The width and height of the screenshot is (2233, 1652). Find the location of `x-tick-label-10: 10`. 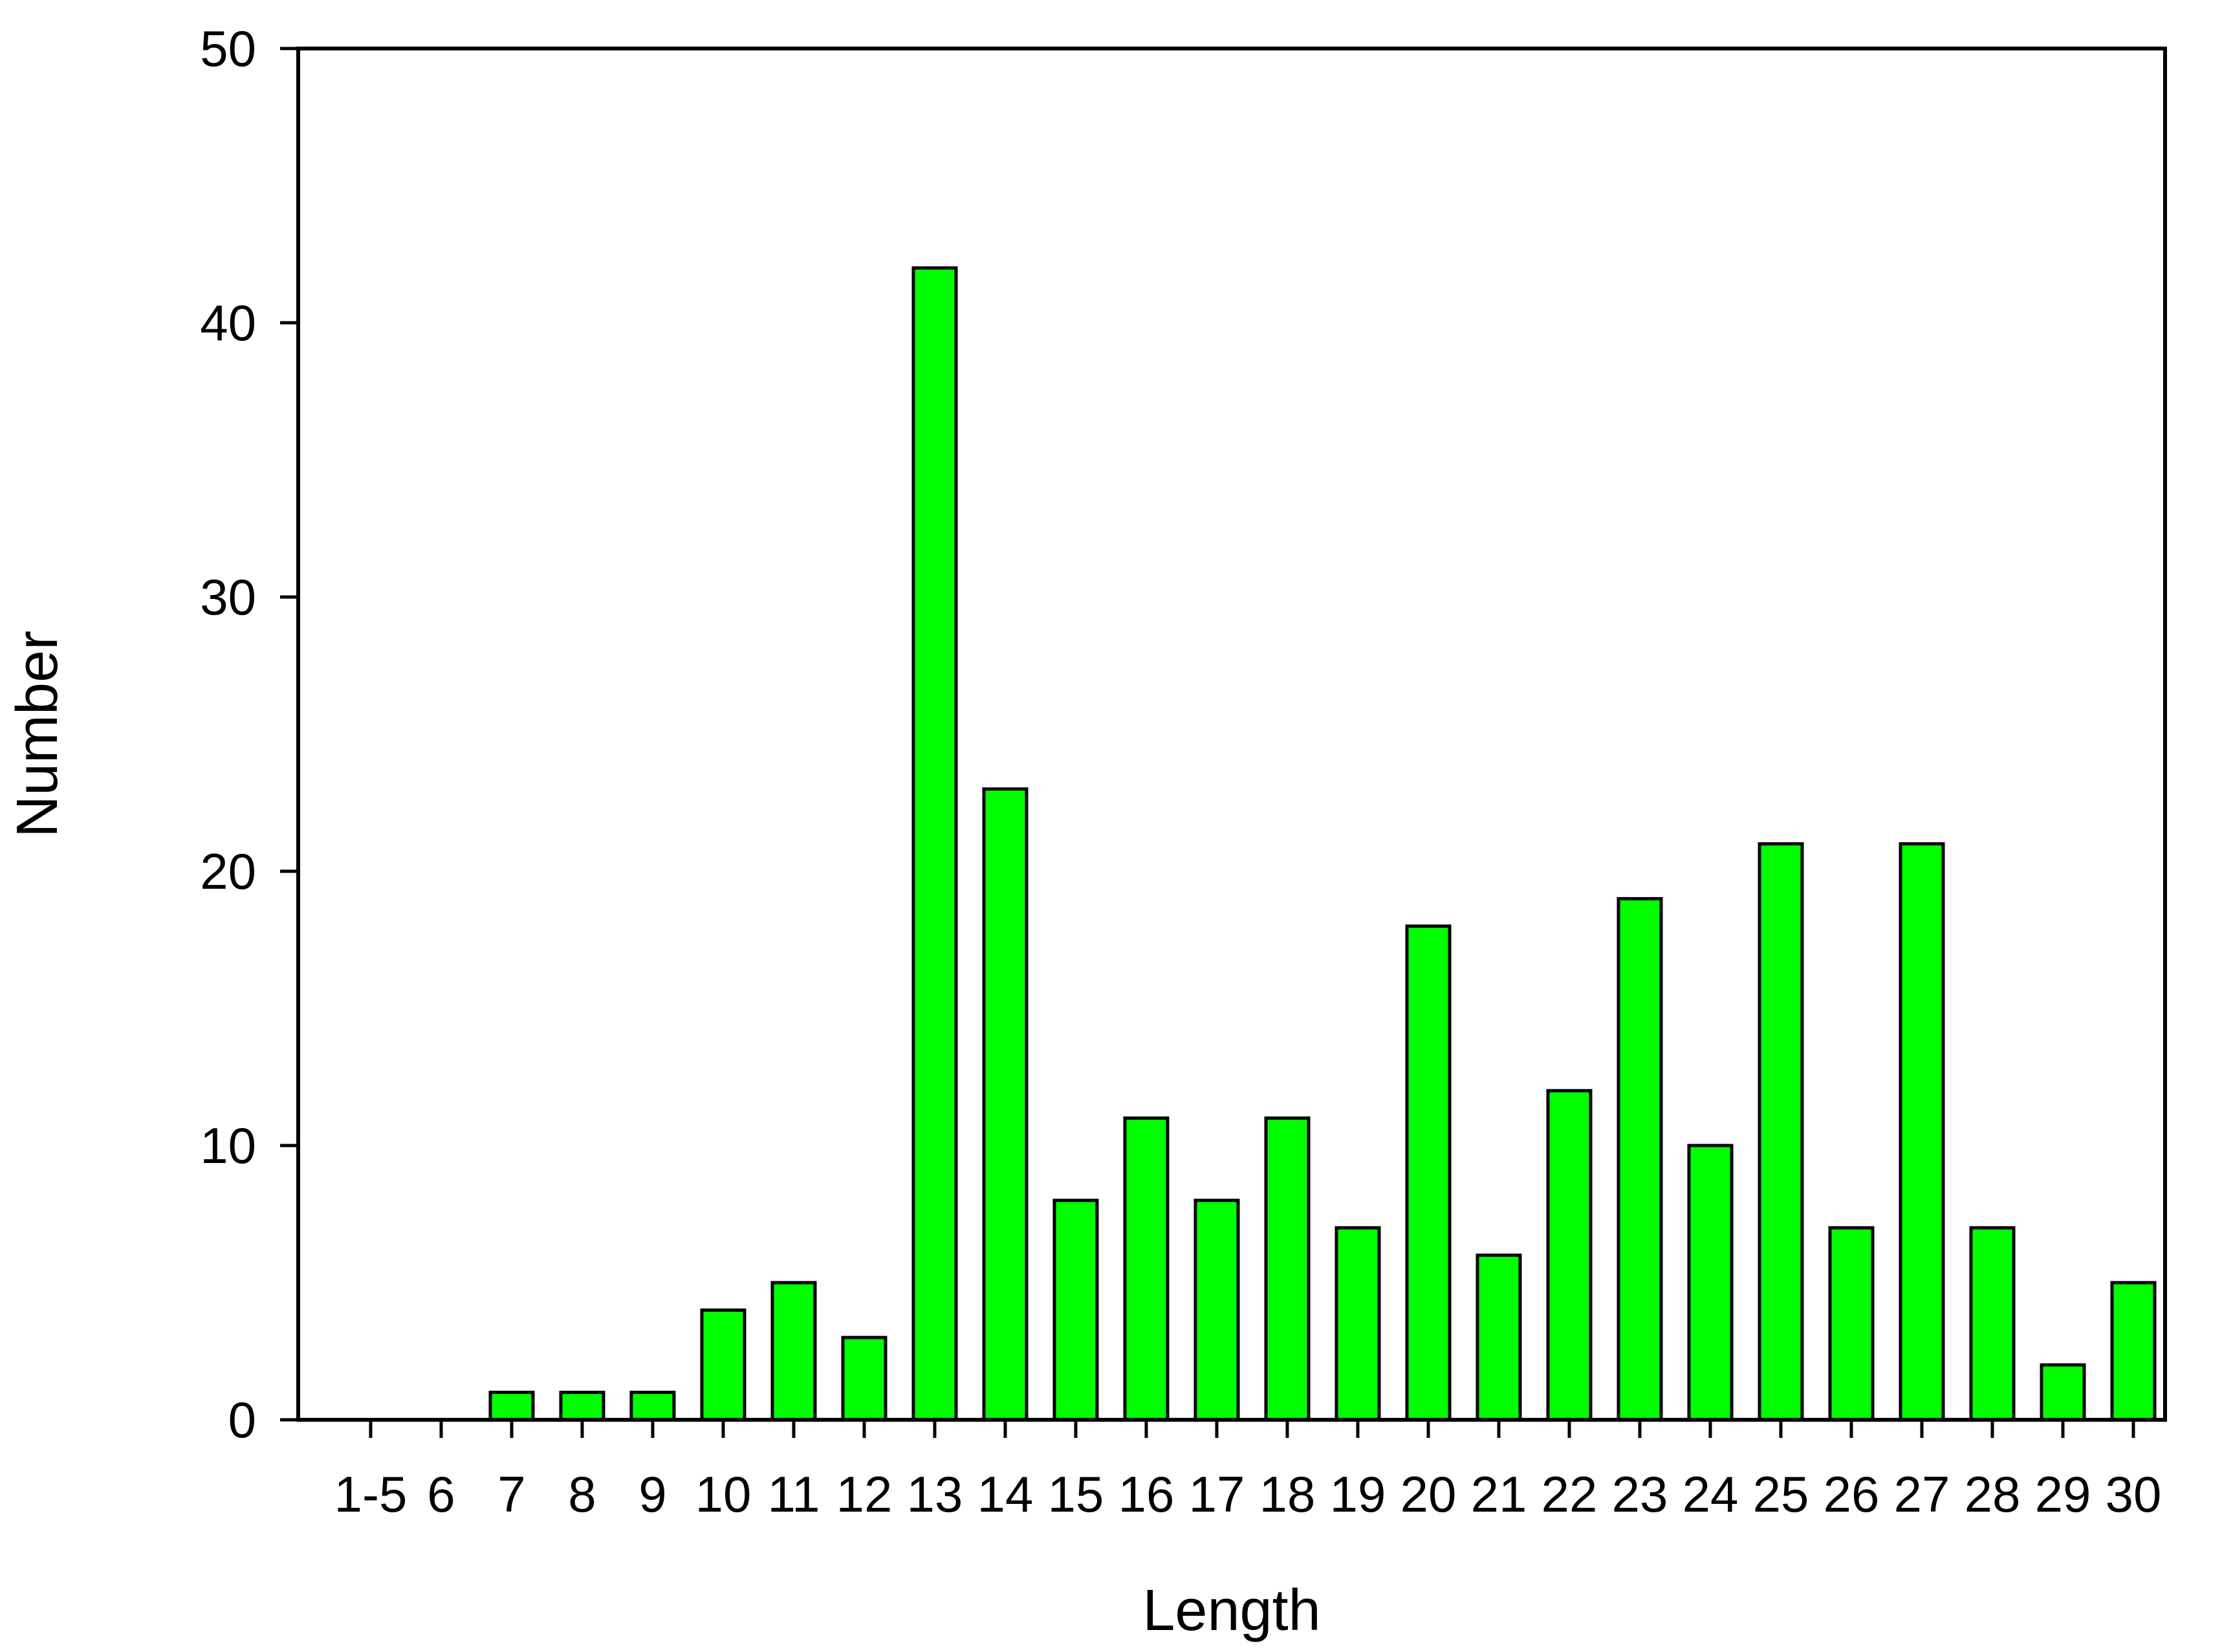

x-tick-label-10: 10 is located at coordinates (723, 1495).